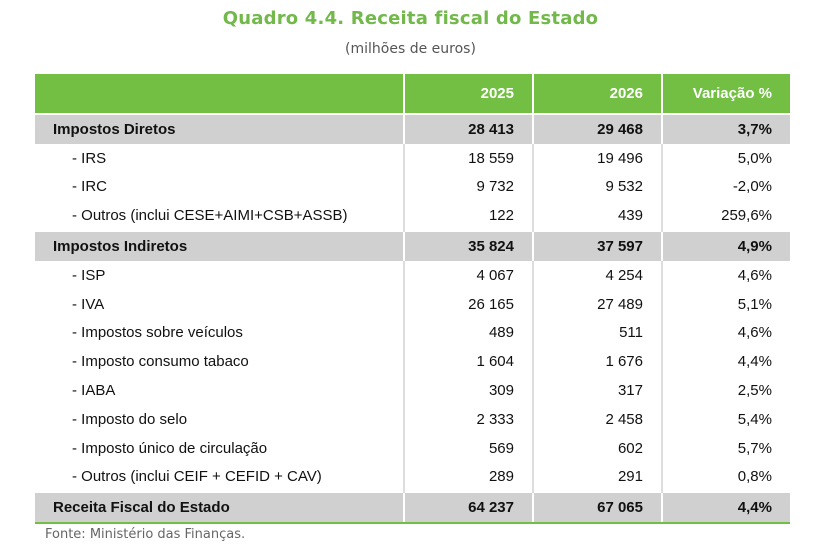 This screenshot has height=553, width=821. I want to click on table-title: Quadro 4.4. Receita fiscal do Estado, so click(410, 18).